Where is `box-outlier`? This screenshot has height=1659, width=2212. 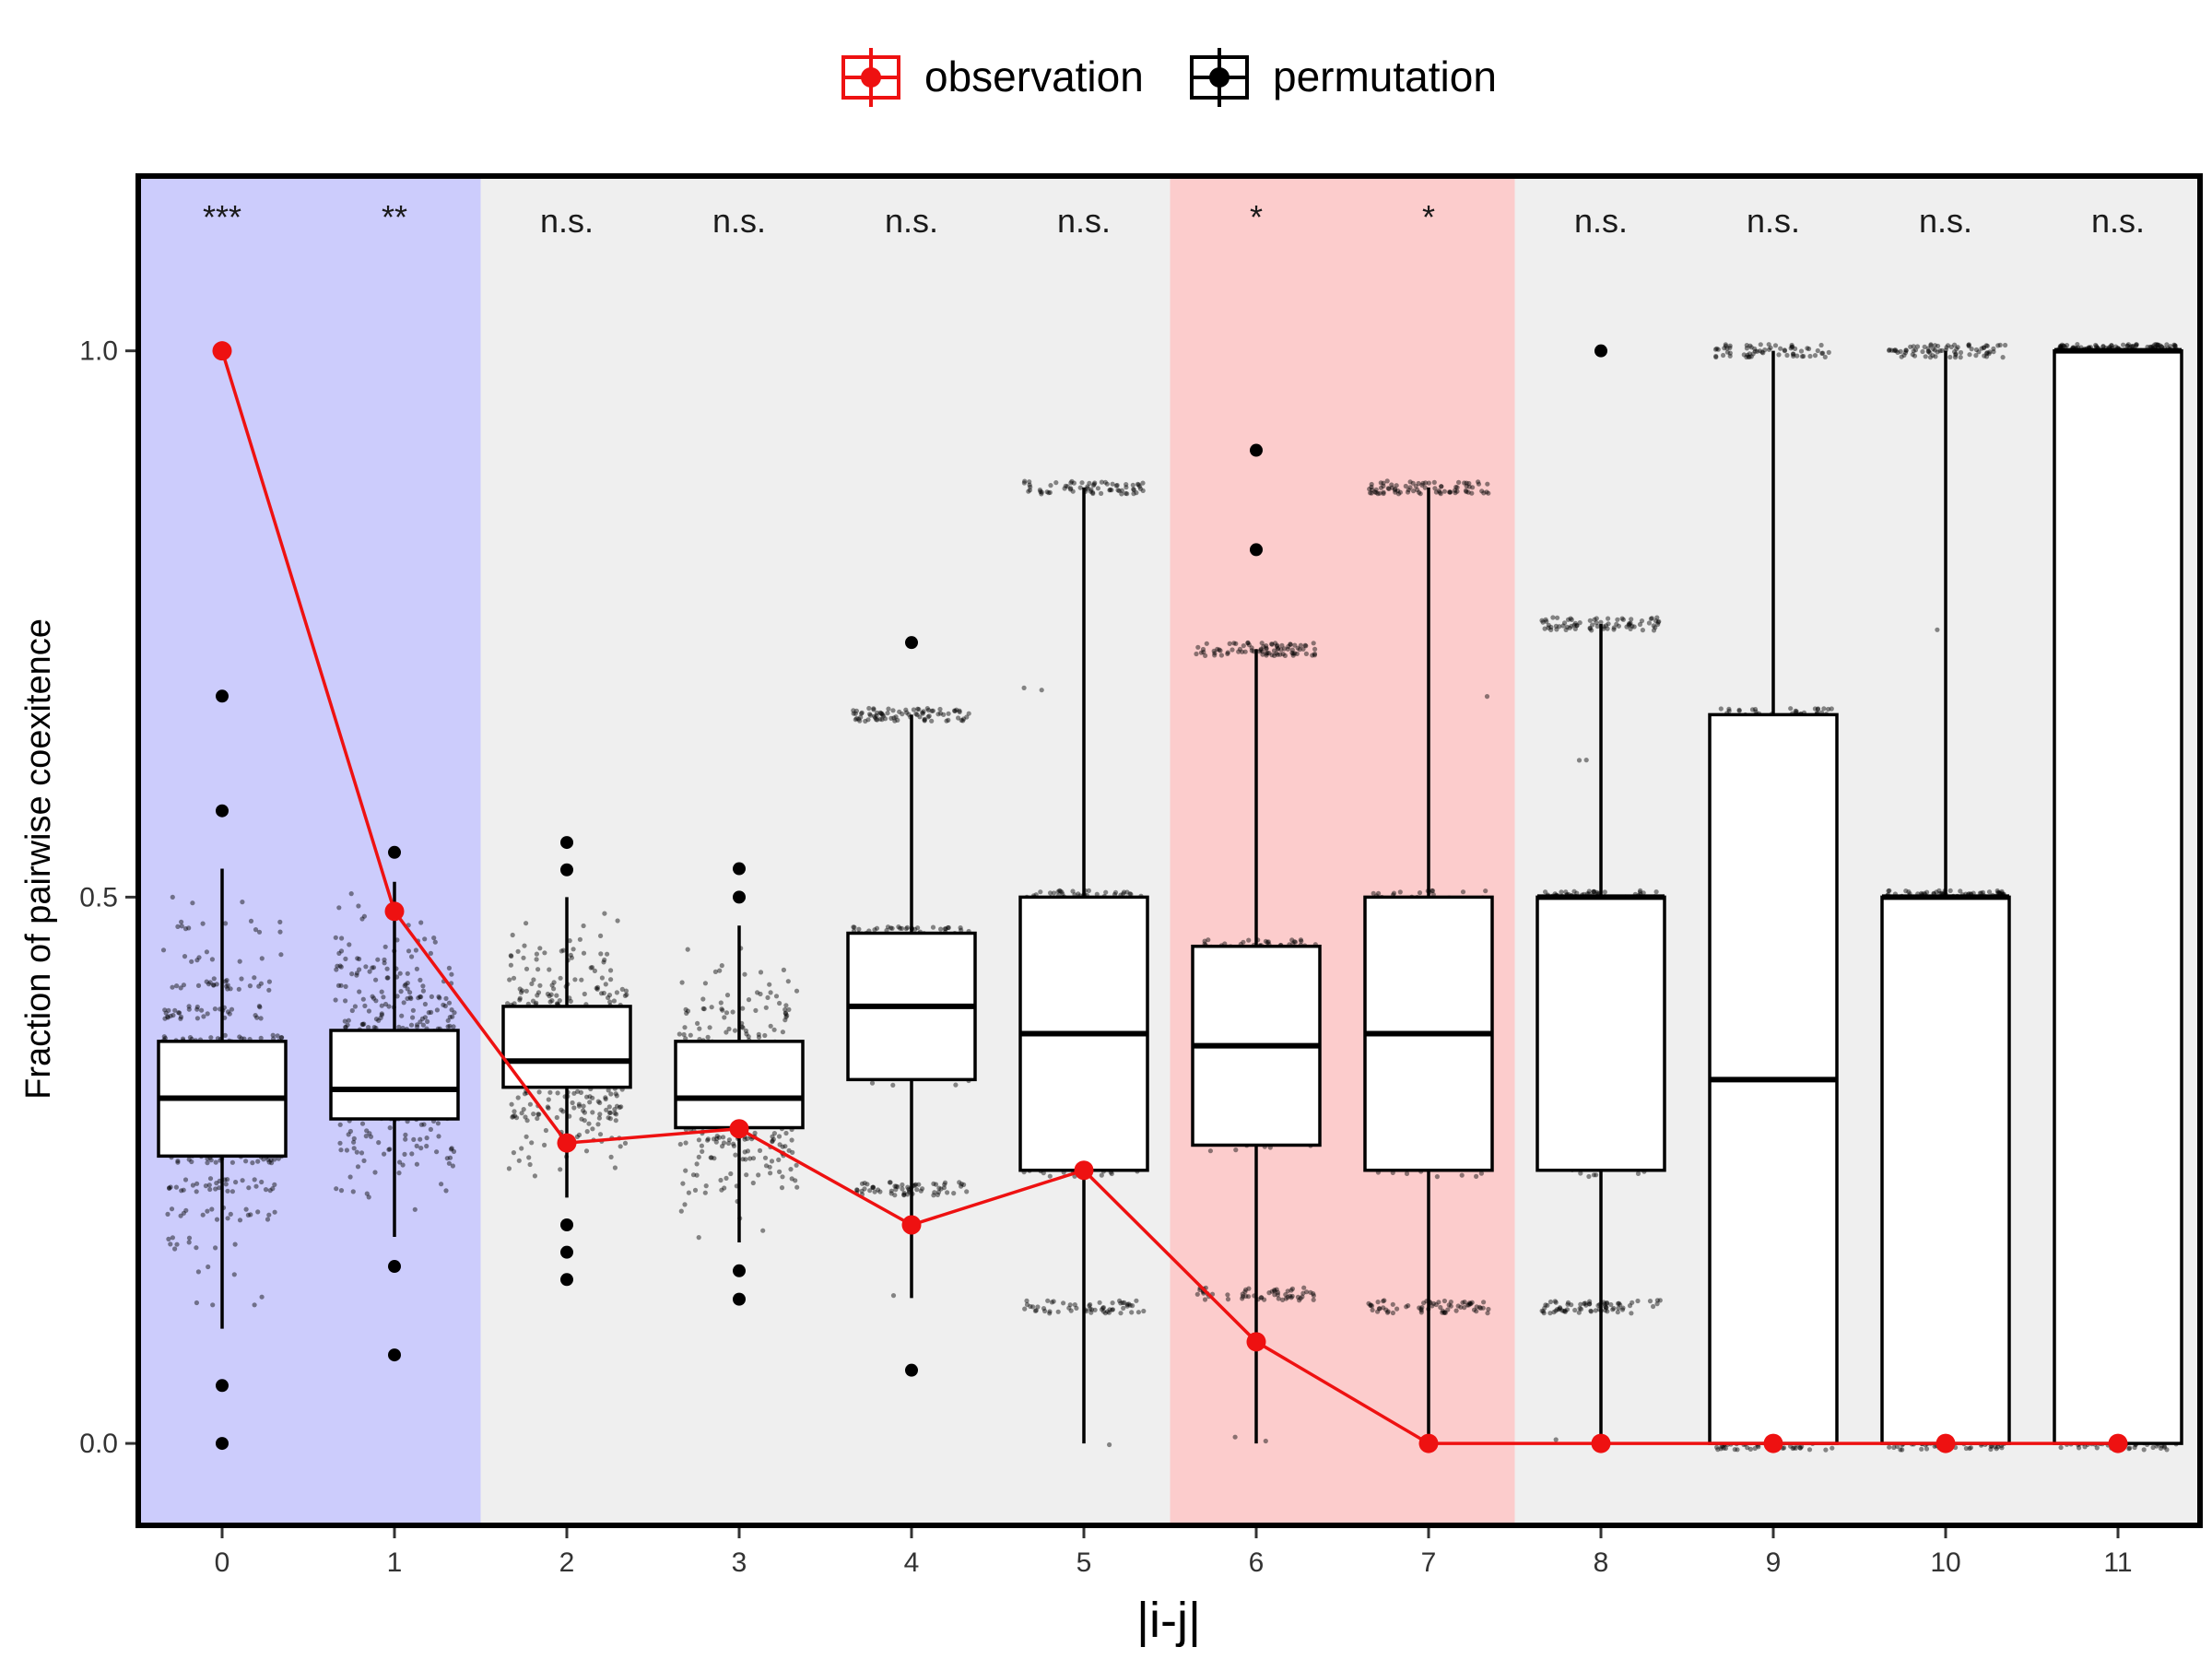
box-outlier is located at coordinates (394, 852).